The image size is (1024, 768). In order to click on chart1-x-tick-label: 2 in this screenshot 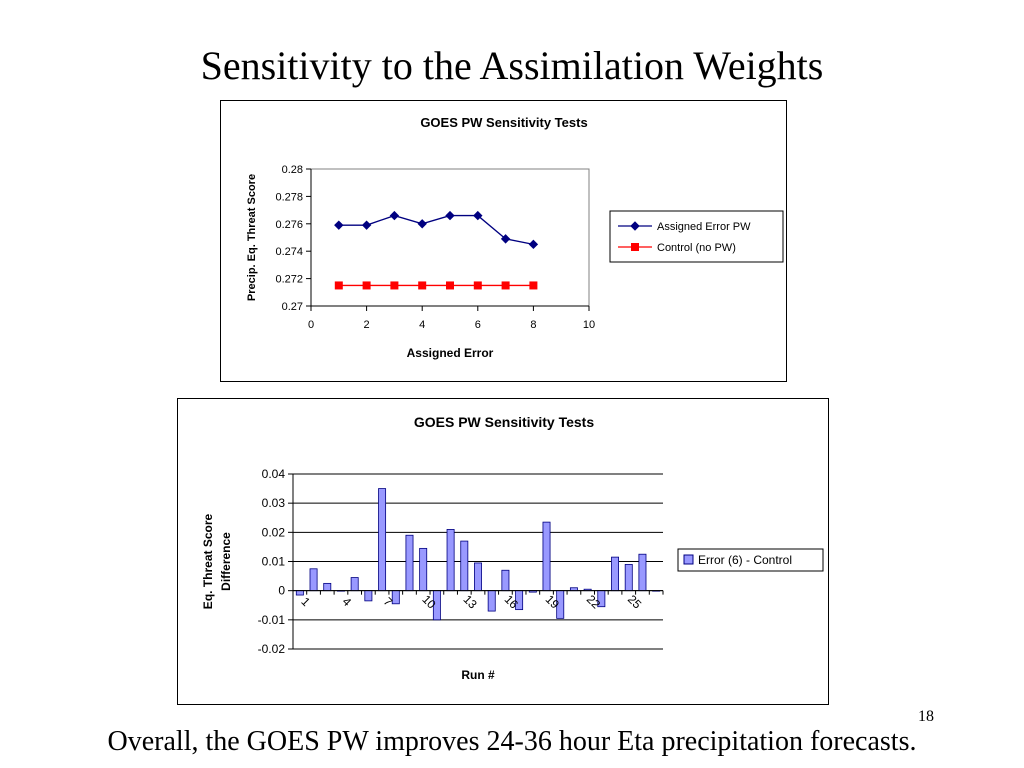, I will do `click(367, 325)`.